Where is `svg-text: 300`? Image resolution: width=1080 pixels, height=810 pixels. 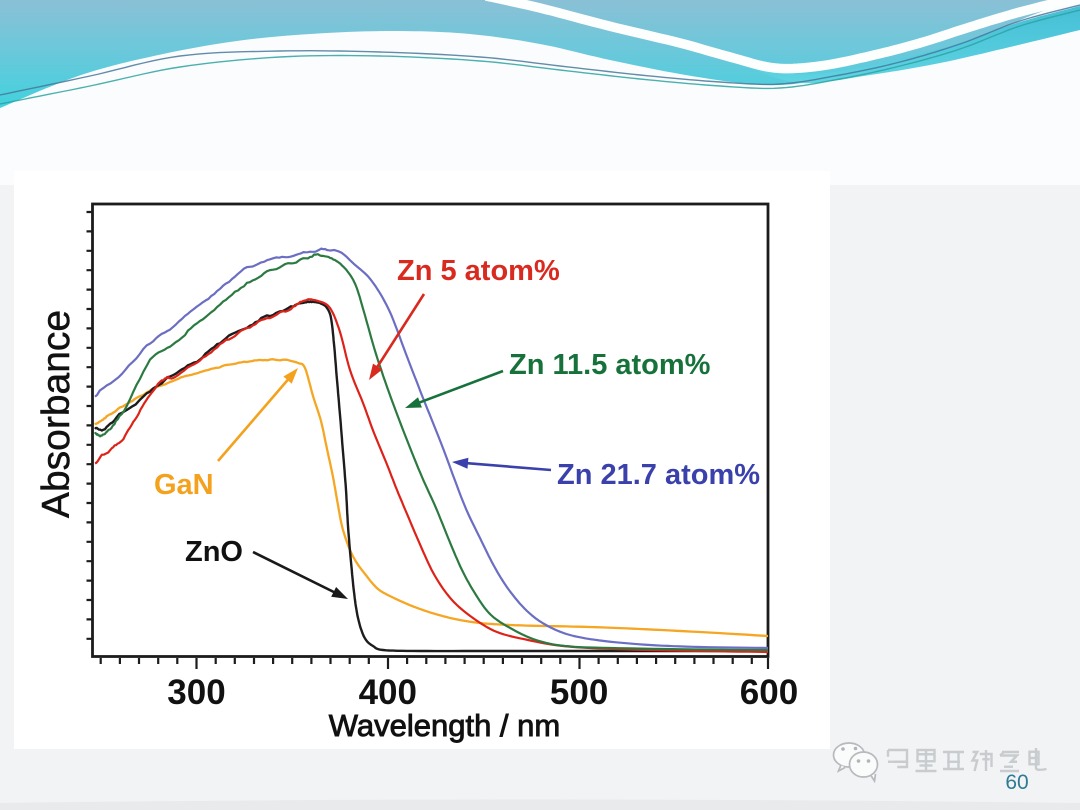
svg-text: 300 is located at coordinates (196, 692).